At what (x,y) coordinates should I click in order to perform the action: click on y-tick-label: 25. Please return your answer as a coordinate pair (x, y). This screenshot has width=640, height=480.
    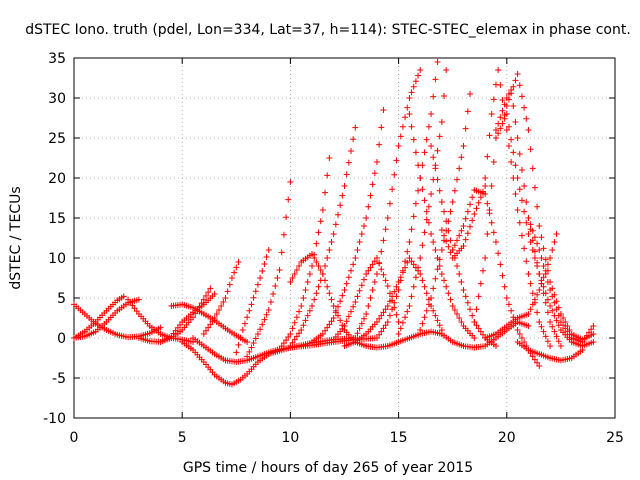
    Looking at the image, I should click on (57, 139).